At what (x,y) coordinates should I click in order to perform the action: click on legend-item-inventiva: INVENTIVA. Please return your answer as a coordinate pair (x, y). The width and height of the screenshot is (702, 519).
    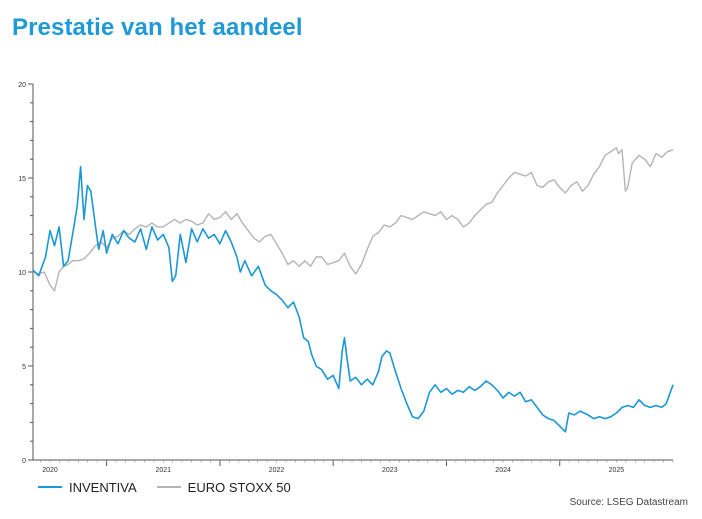
    Looking at the image, I should click on (87, 487).